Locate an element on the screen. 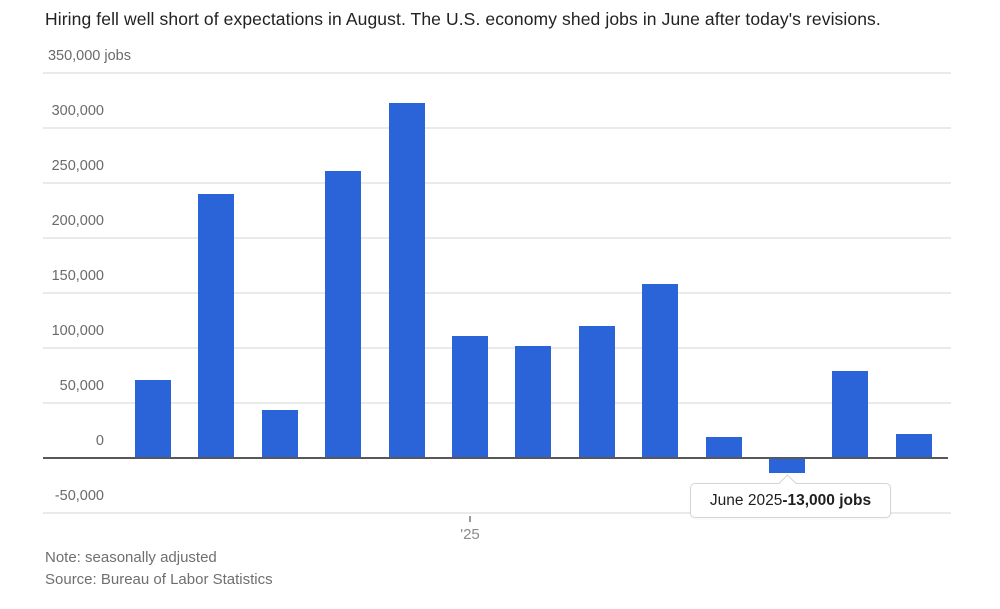  bar-mar-2025 is located at coordinates (596, 392).